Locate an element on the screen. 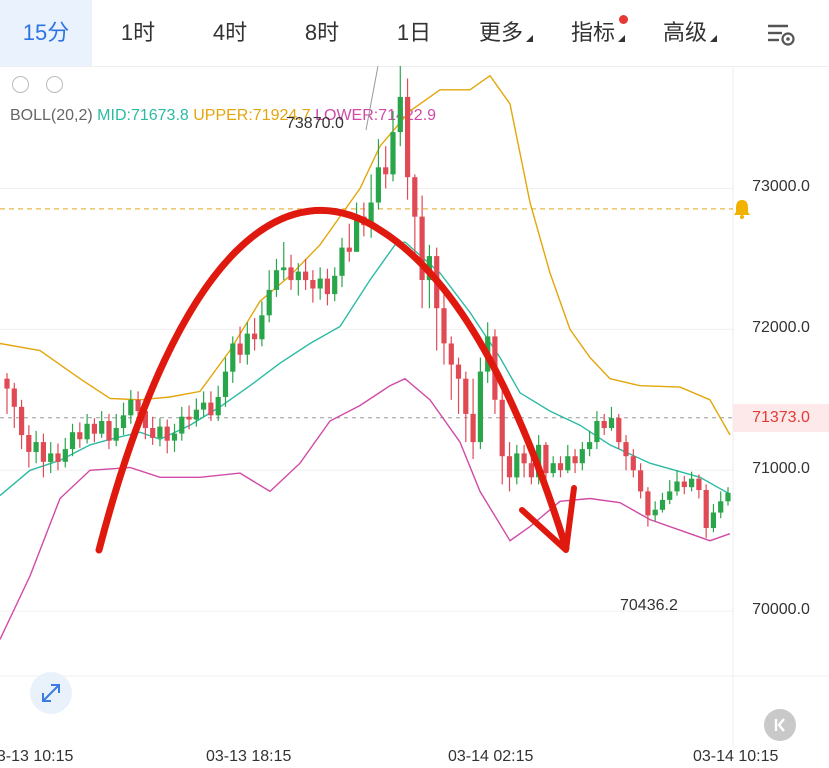  timeframe-toolbar: 15分 1时 4时 8时 1日 更多 指标 高级 is located at coordinates (414, 33).